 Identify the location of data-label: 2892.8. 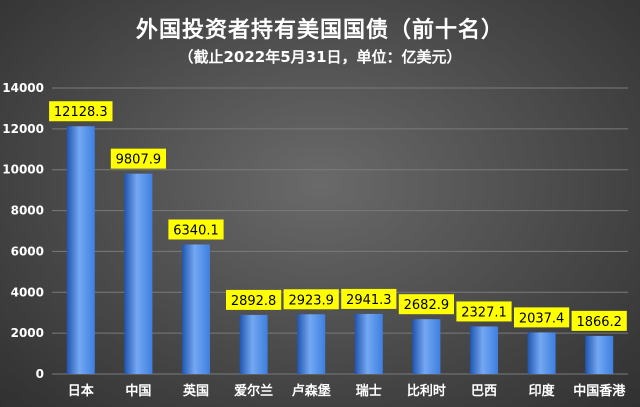
(254, 301).